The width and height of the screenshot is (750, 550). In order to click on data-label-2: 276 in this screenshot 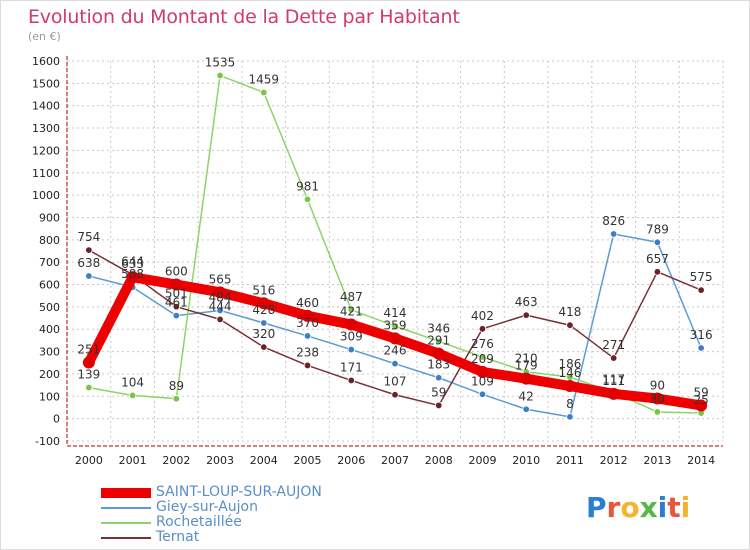, I will do `click(482, 344)`.